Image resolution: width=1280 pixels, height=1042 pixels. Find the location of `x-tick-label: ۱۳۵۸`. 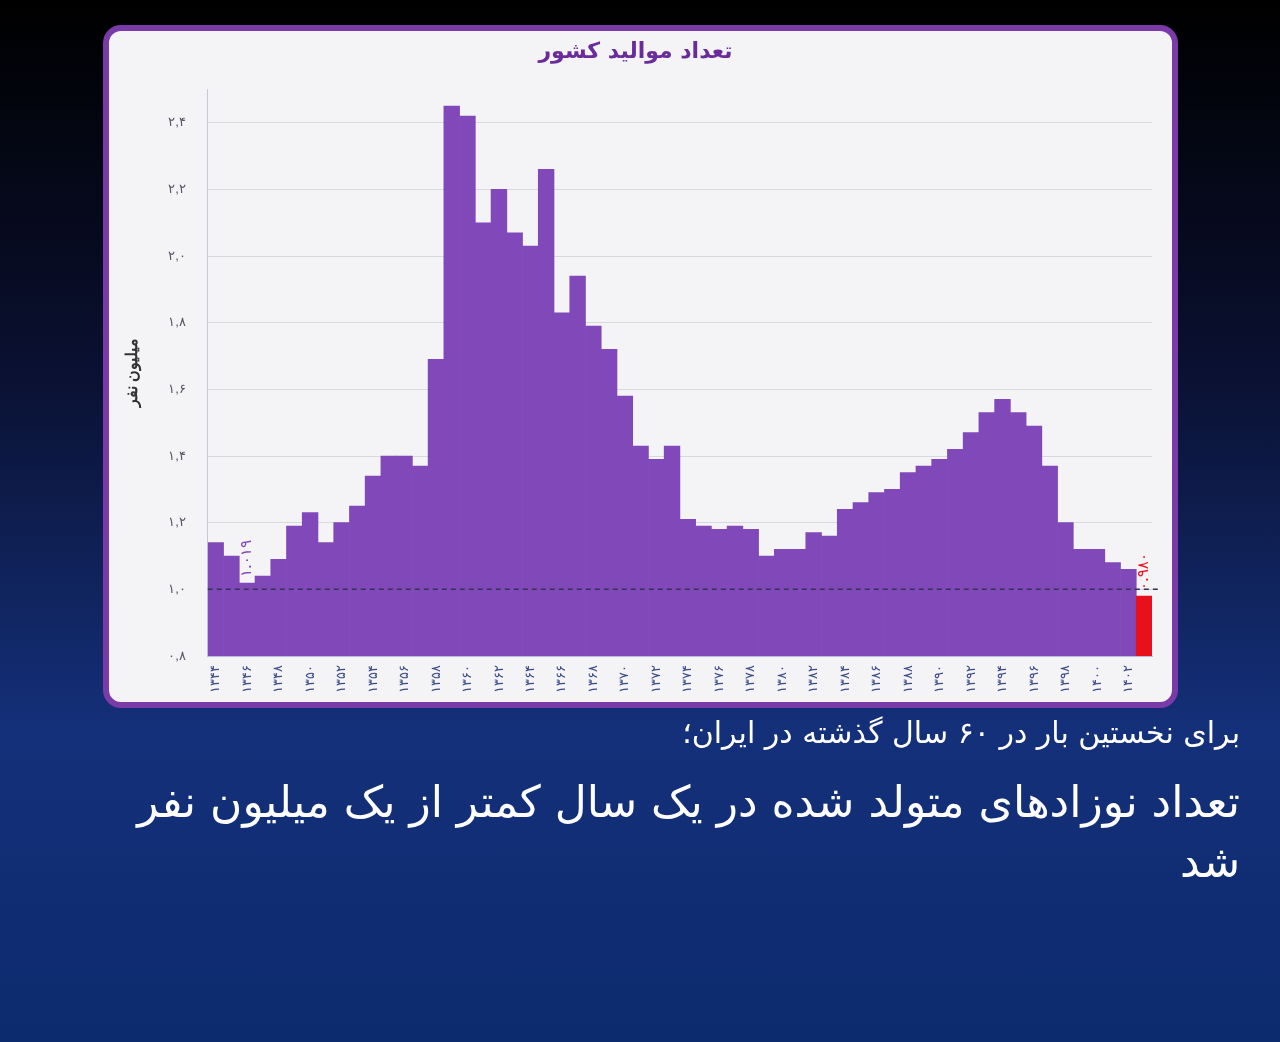

x-tick-label: ۱۳۵۸ is located at coordinates (435, 679).